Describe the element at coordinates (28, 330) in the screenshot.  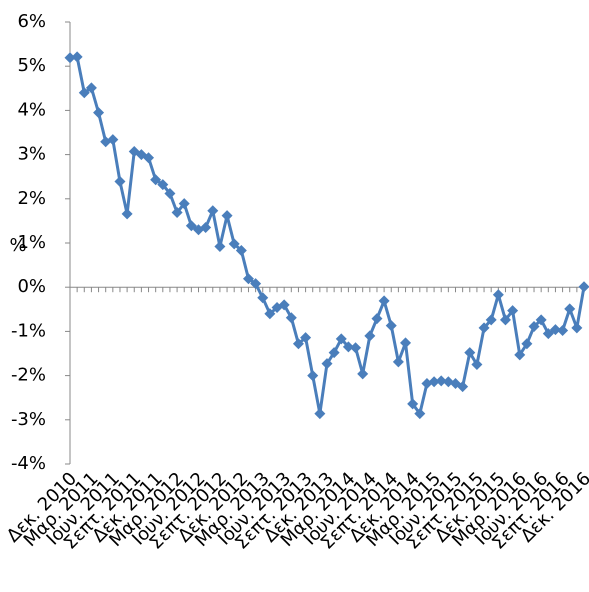
I see `y-tick-label: -1%` at that location.